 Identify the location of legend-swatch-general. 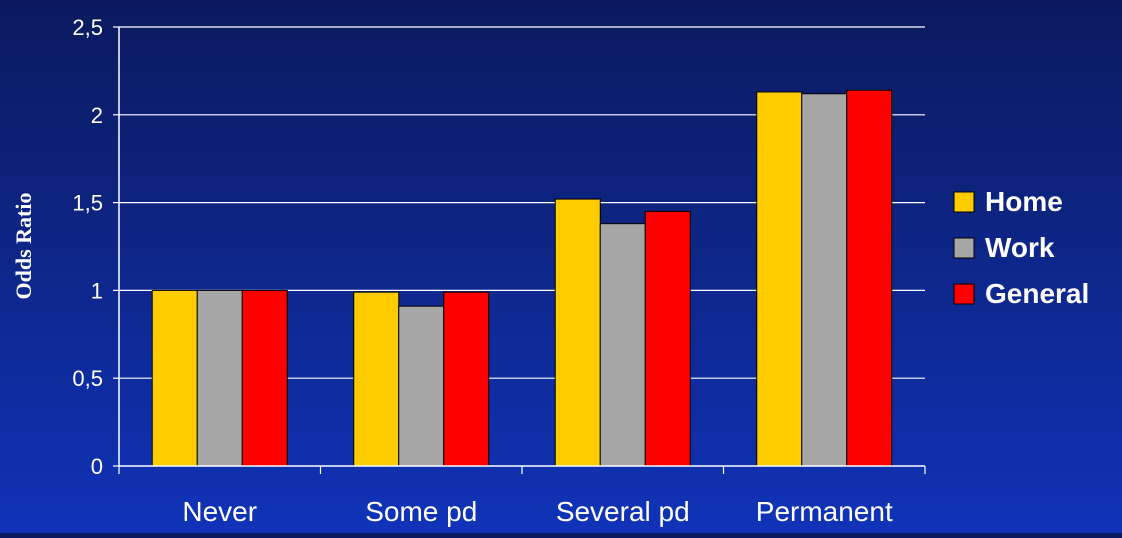
(964, 294).